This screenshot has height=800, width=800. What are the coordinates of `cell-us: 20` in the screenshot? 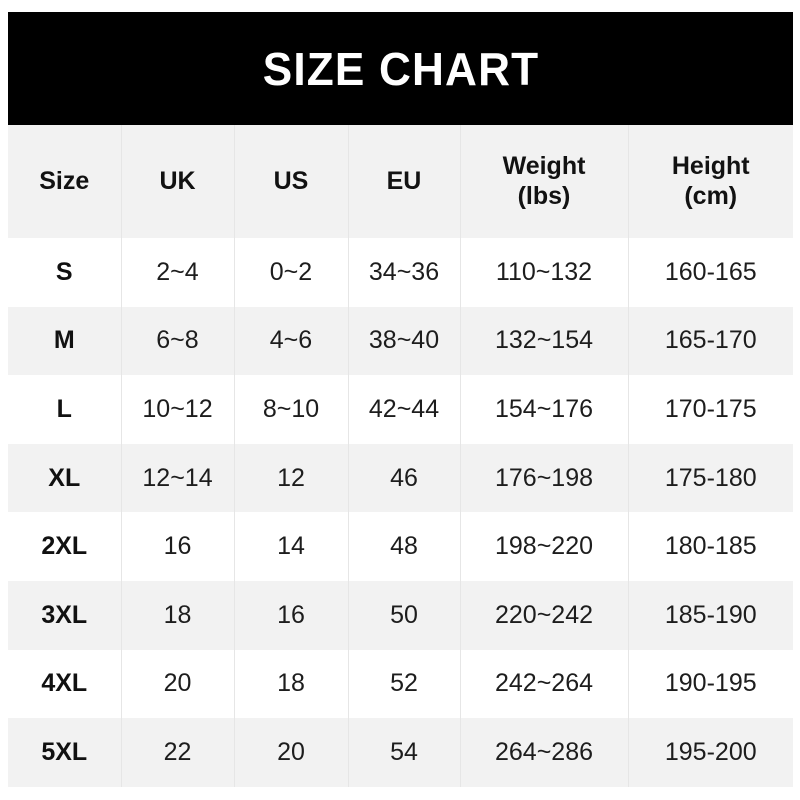 It's located at (291, 752).